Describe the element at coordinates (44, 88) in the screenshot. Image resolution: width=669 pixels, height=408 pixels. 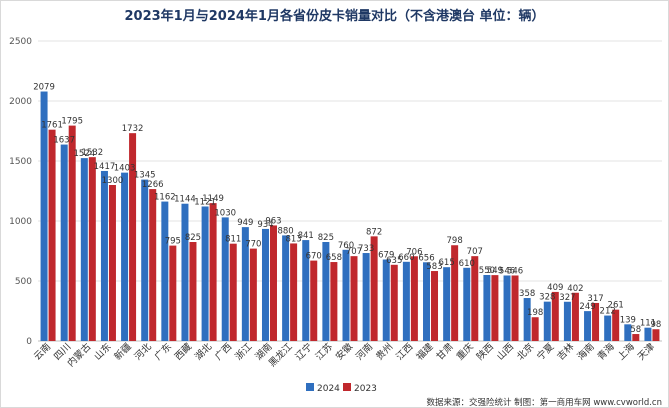
I see `data-label-2024: 2079` at that location.